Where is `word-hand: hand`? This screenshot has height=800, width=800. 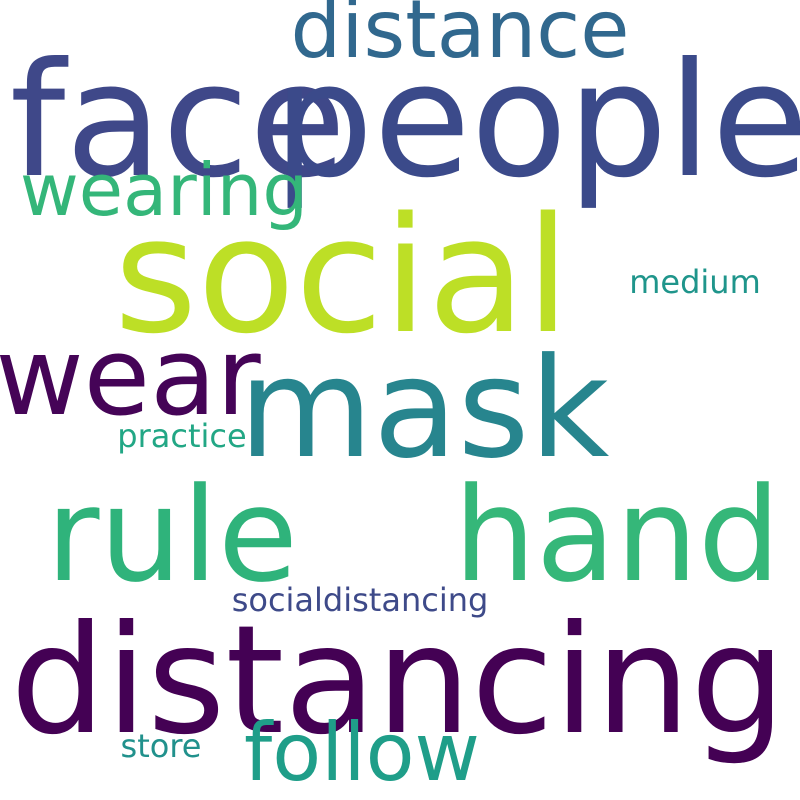
word-hand: hand is located at coordinates (617, 535).